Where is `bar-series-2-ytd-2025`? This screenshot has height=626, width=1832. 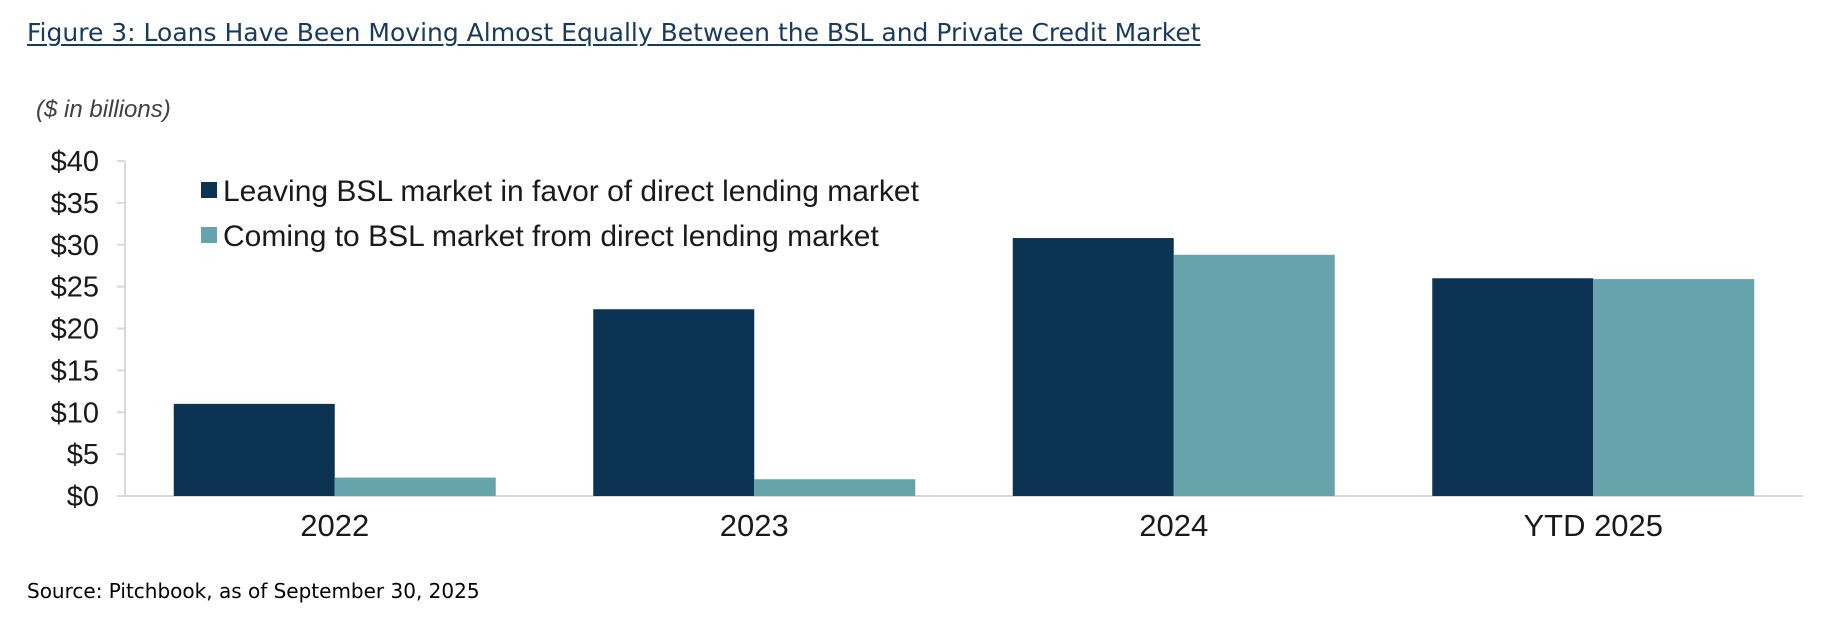 bar-series-2-ytd-2025 is located at coordinates (1674, 387).